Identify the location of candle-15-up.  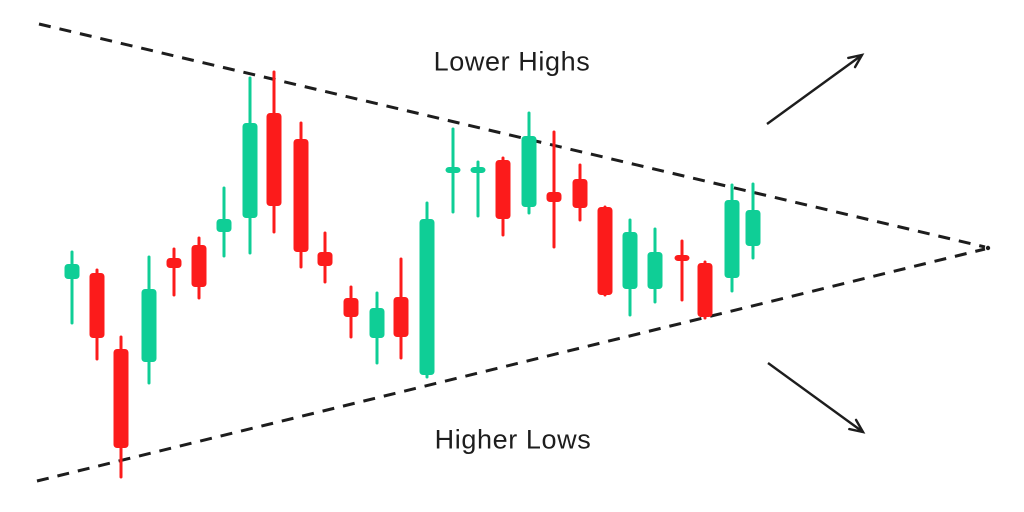
(427, 290).